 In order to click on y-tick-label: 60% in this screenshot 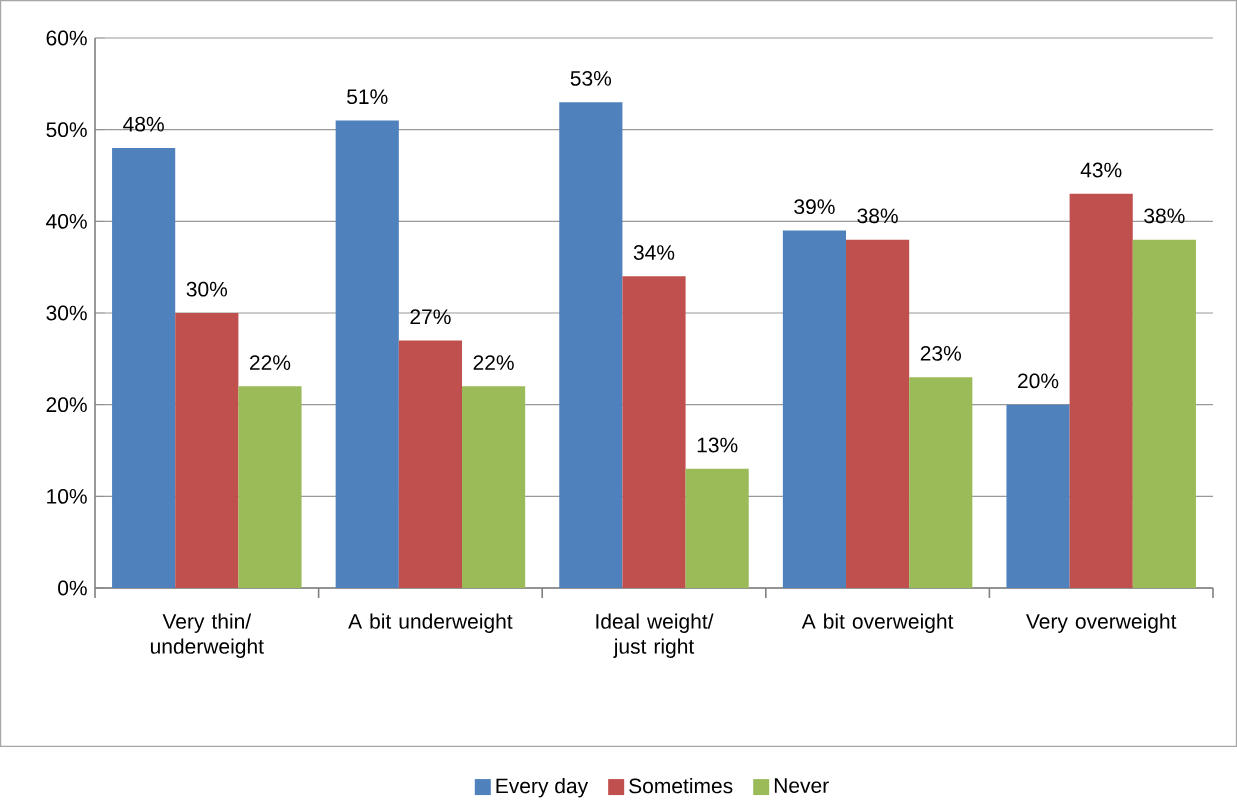, I will do `click(66, 38)`.